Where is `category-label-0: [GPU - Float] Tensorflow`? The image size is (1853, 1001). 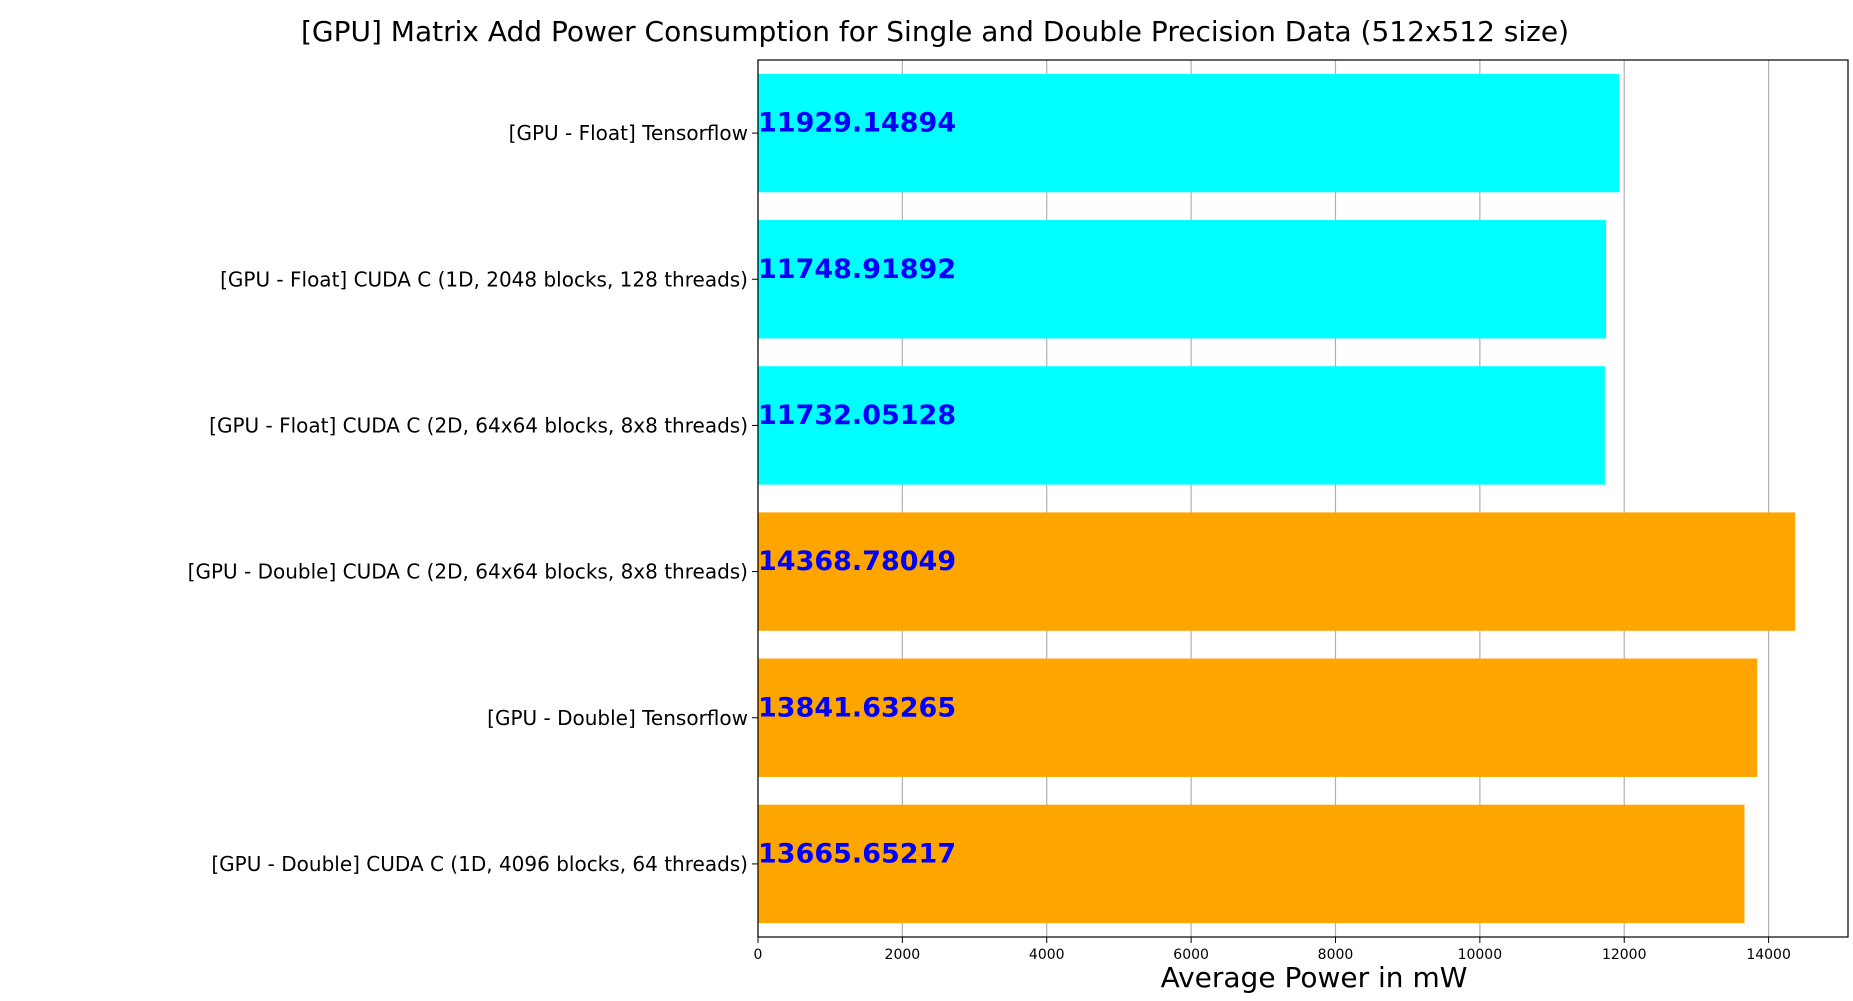
category-label-0: [GPU - Float] Tensorflow is located at coordinates (628, 133).